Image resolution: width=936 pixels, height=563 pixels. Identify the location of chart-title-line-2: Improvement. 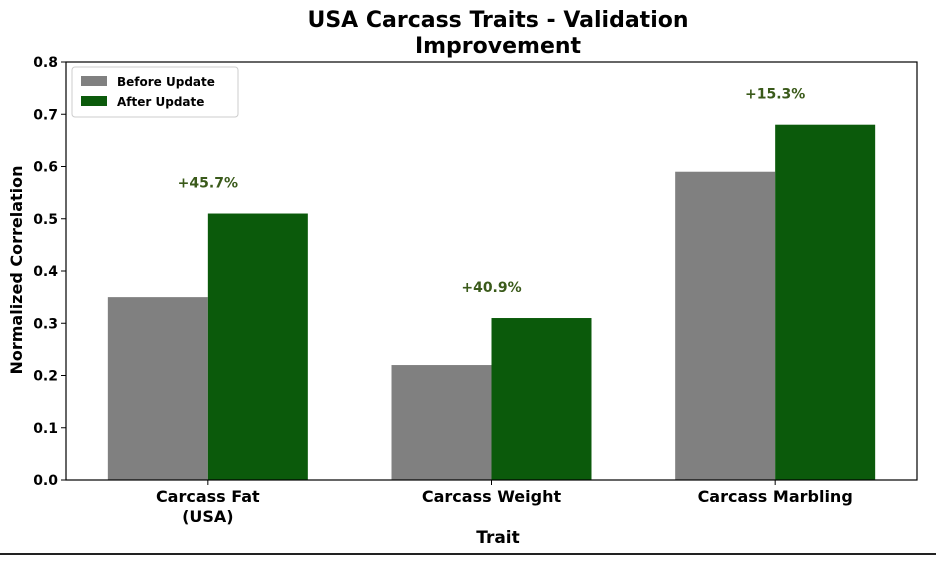
(498, 46).